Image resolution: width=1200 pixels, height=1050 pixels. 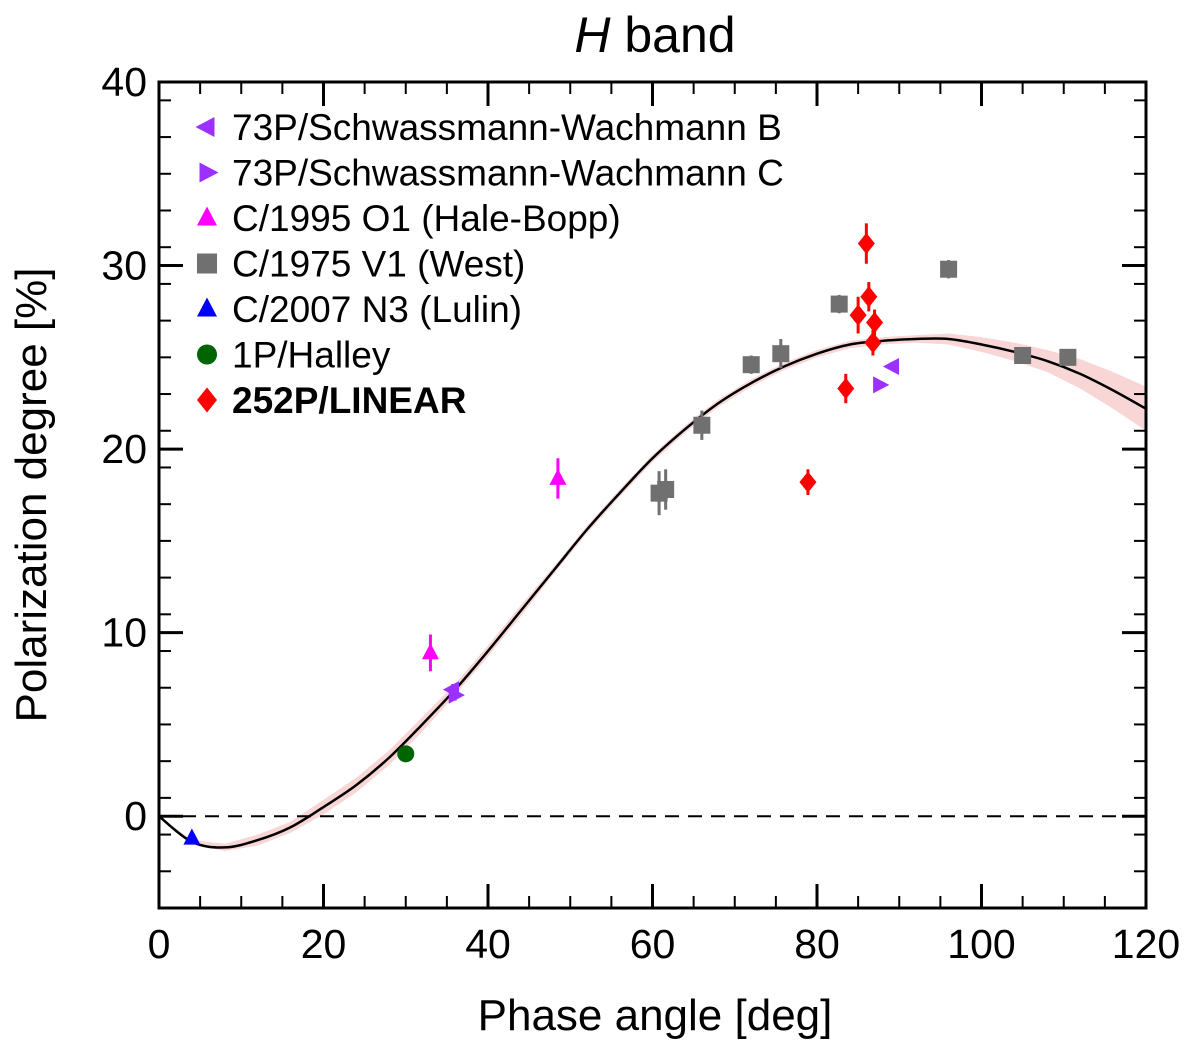 I want to click on y-tick-label: 30, so click(x=124, y=266).